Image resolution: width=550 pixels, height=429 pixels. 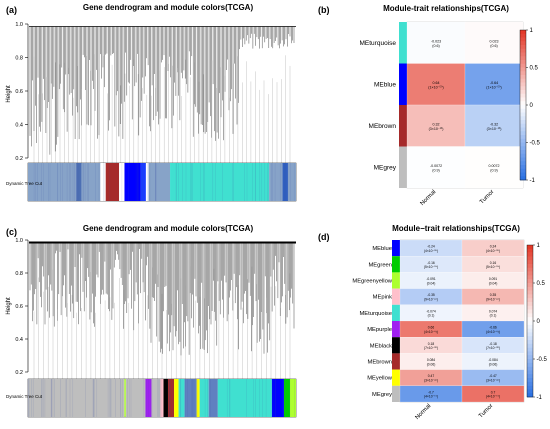 I want to click on ytick-label: 0.8, so click(x=19, y=274).